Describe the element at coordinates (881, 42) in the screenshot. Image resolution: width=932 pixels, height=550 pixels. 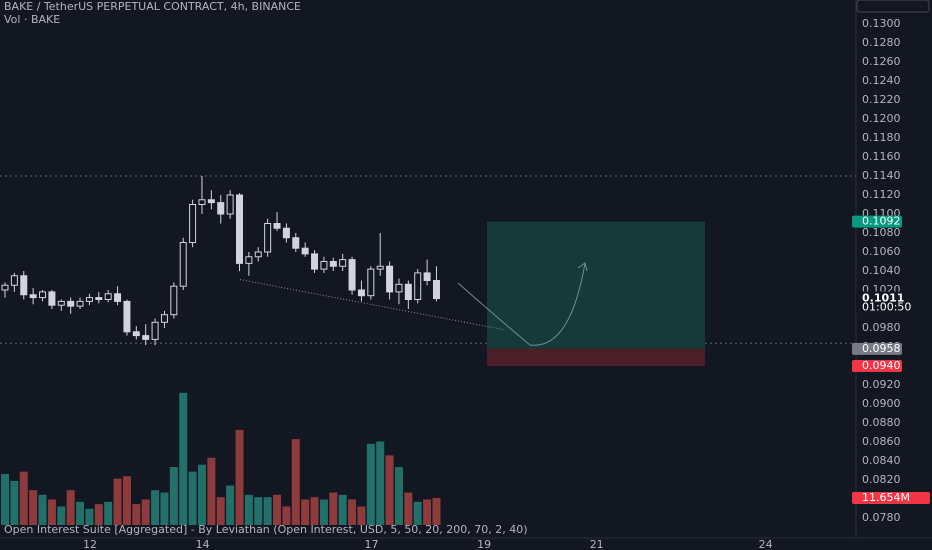
I see `y-tick-label: 0.1280` at that location.